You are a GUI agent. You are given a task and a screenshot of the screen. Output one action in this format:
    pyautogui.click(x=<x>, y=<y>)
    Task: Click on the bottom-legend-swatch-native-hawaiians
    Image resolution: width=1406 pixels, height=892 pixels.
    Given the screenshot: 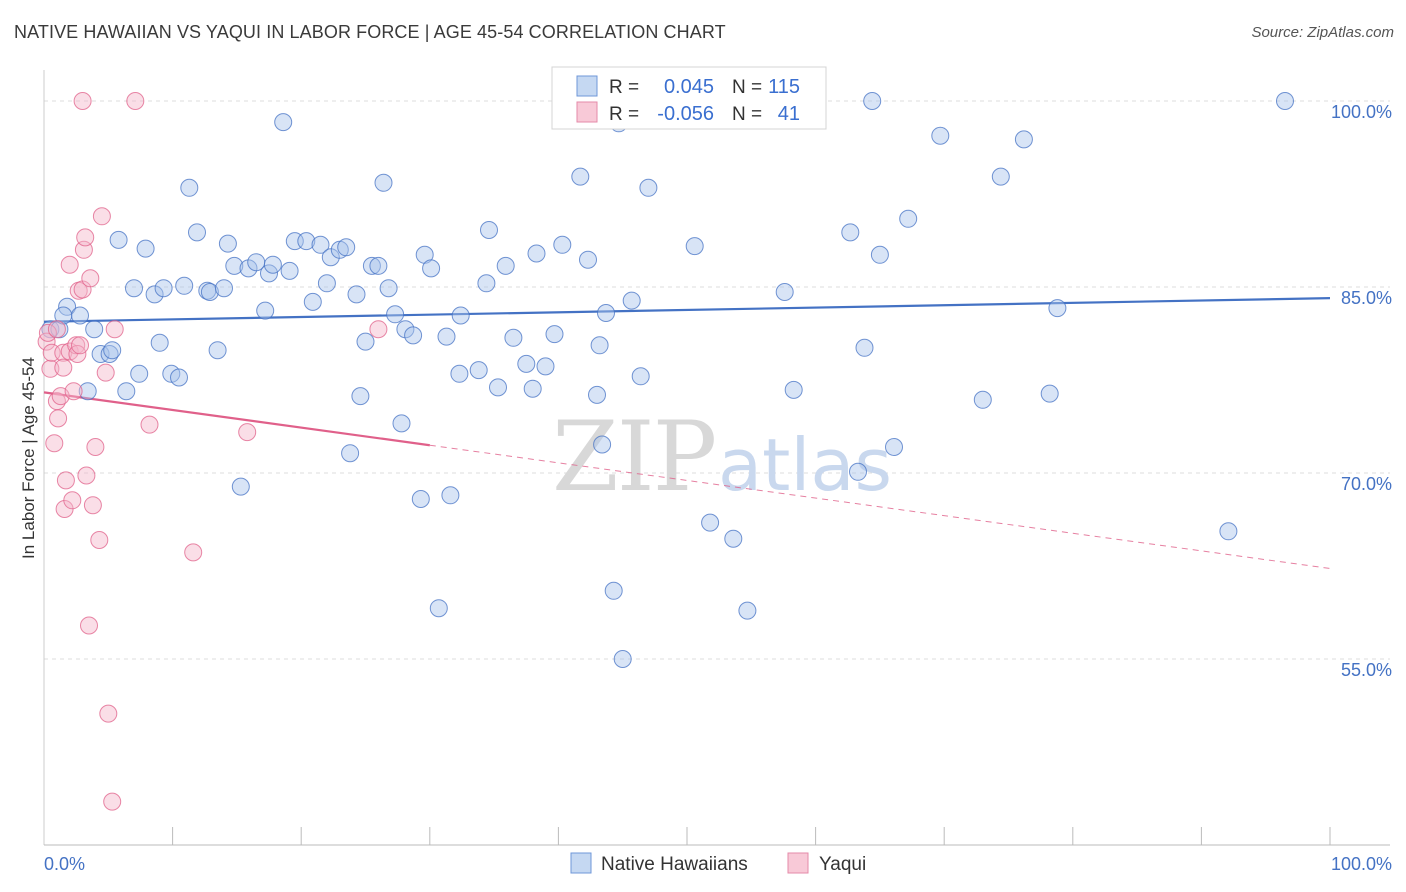 What is the action you would take?
    pyautogui.click(x=581, y=863)
    